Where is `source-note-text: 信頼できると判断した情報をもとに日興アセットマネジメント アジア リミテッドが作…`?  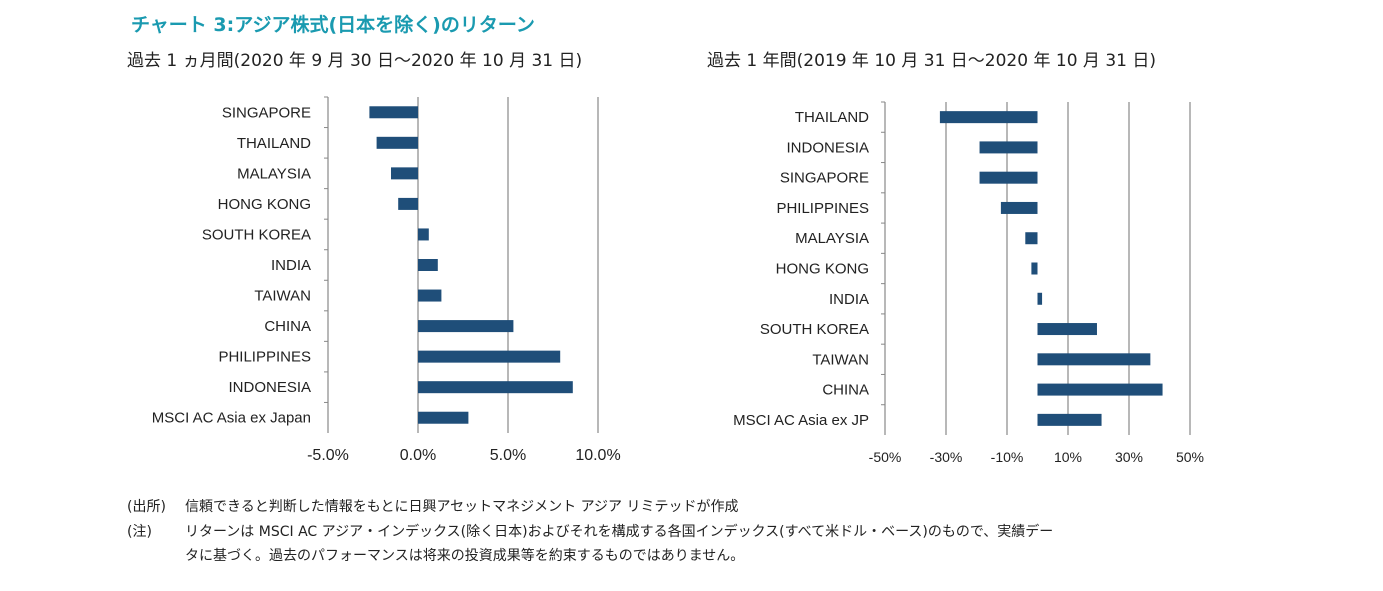 source-note-text: 信頼できると判断した情報をもとに日興アセットマネジメント アジア リミテッドが作… is located at coordinates (462, 507).